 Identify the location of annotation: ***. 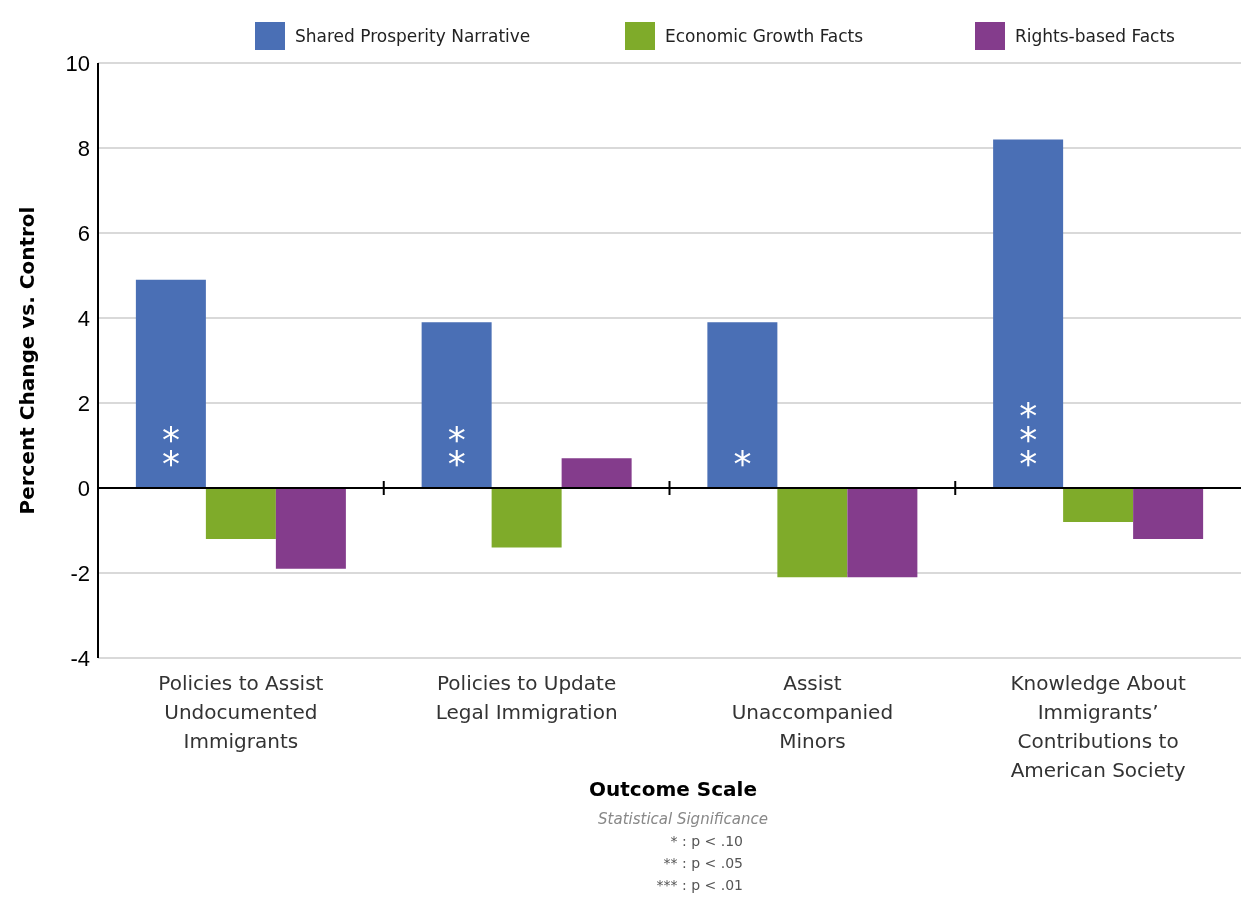
(1028, 439).